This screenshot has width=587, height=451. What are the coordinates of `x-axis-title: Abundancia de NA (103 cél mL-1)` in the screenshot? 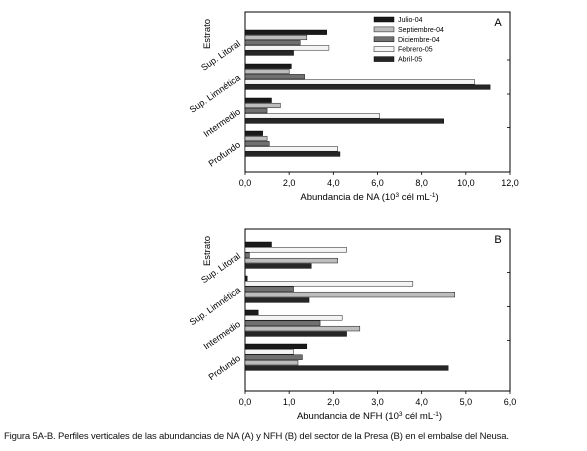 It's located at (369, 198).